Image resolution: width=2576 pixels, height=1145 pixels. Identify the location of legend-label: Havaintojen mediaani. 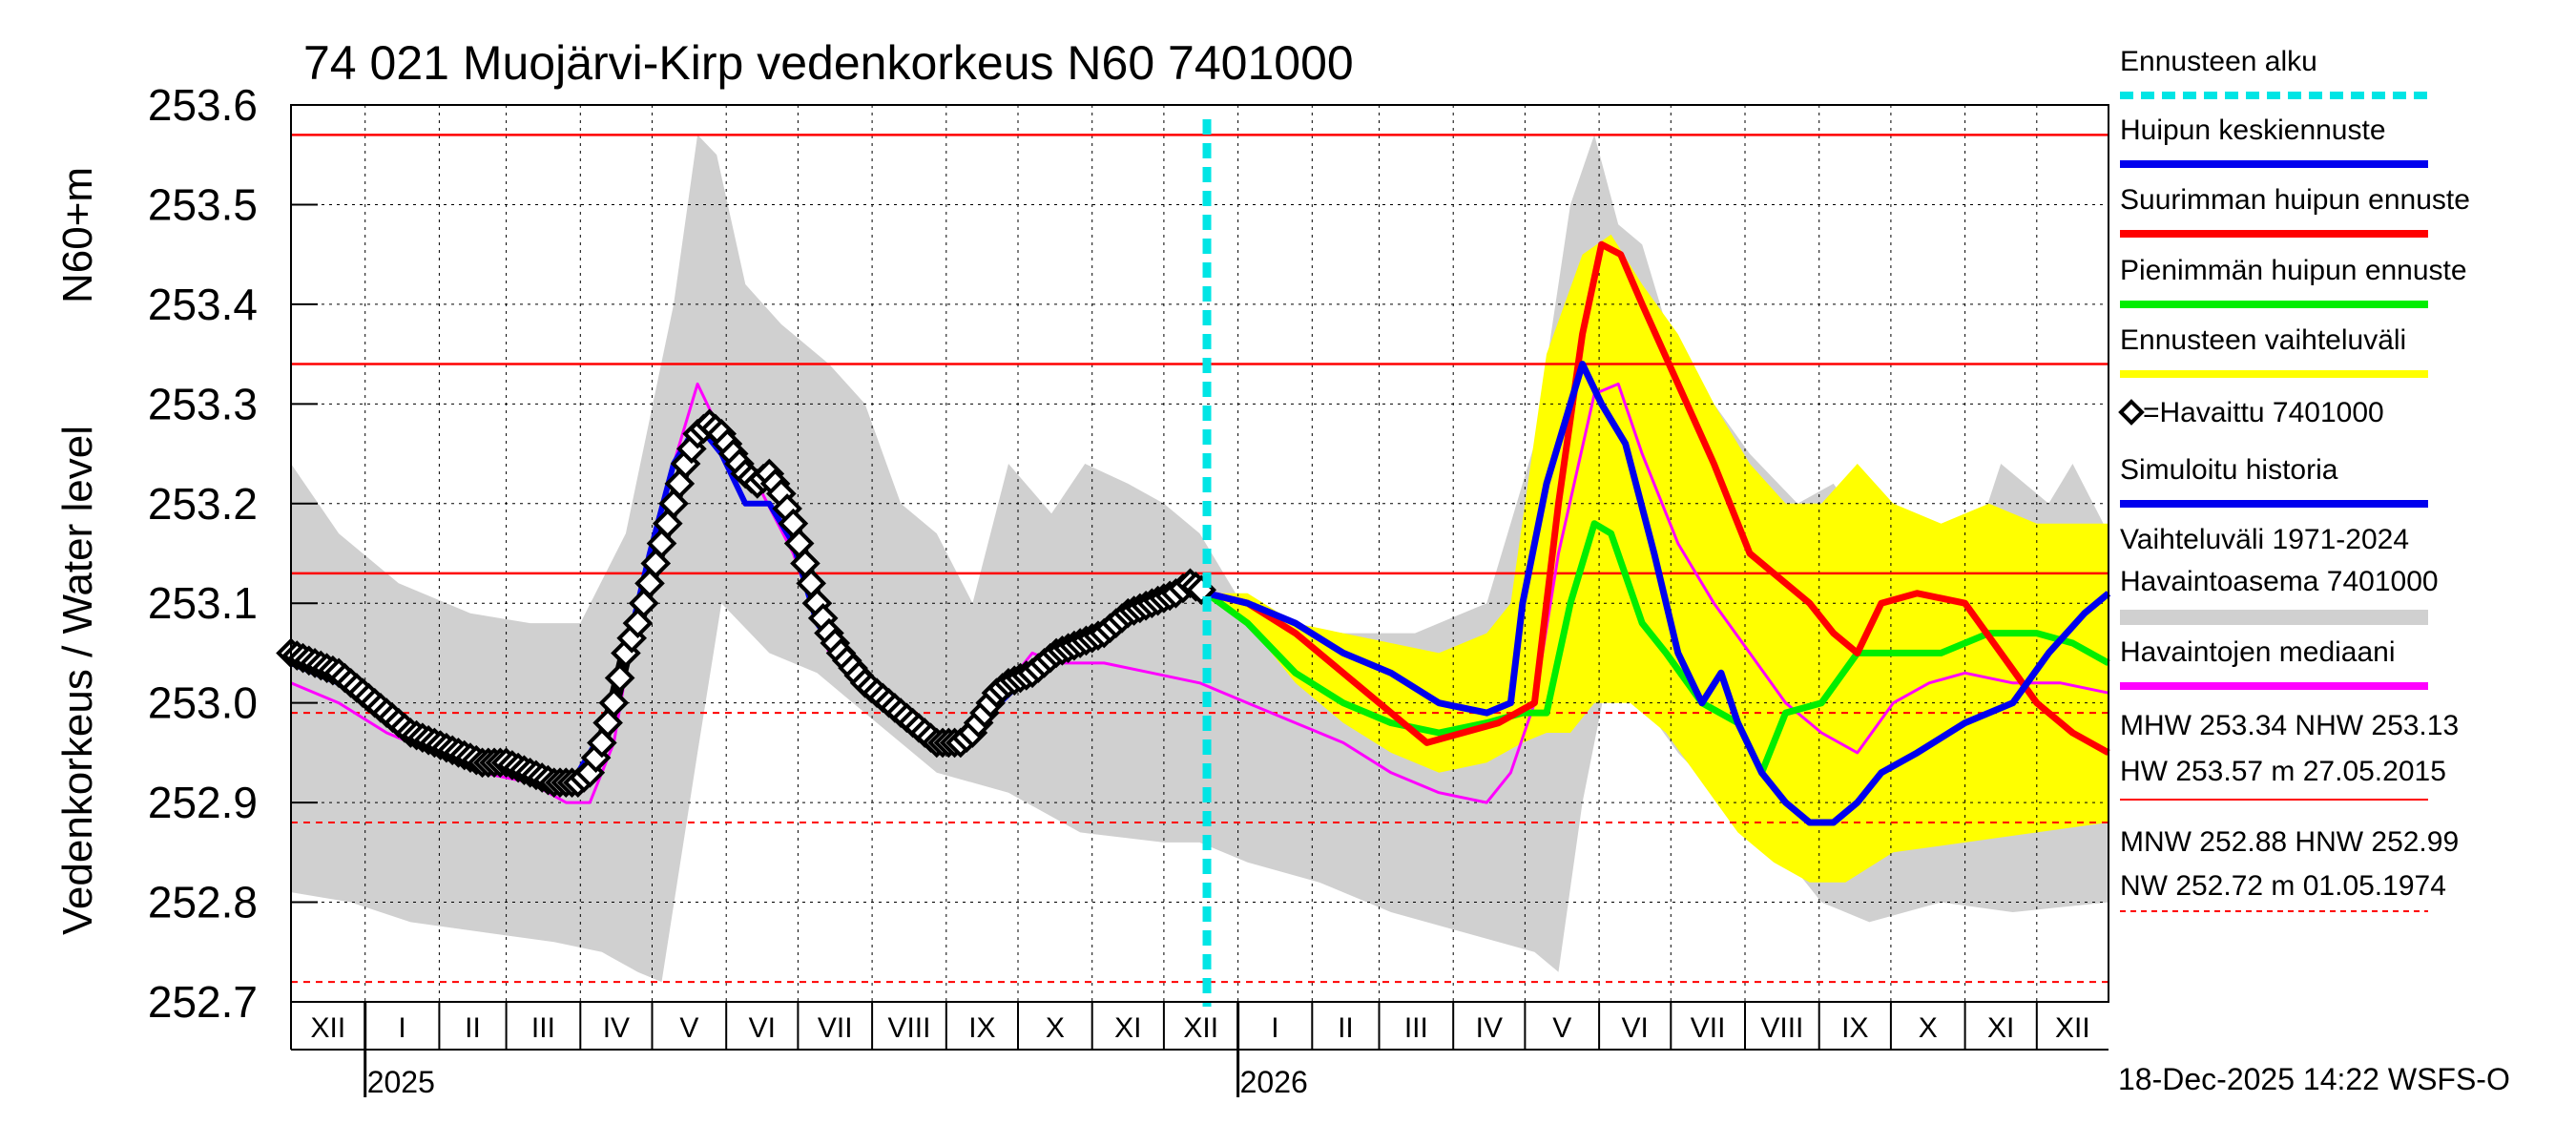
(2258, 652).